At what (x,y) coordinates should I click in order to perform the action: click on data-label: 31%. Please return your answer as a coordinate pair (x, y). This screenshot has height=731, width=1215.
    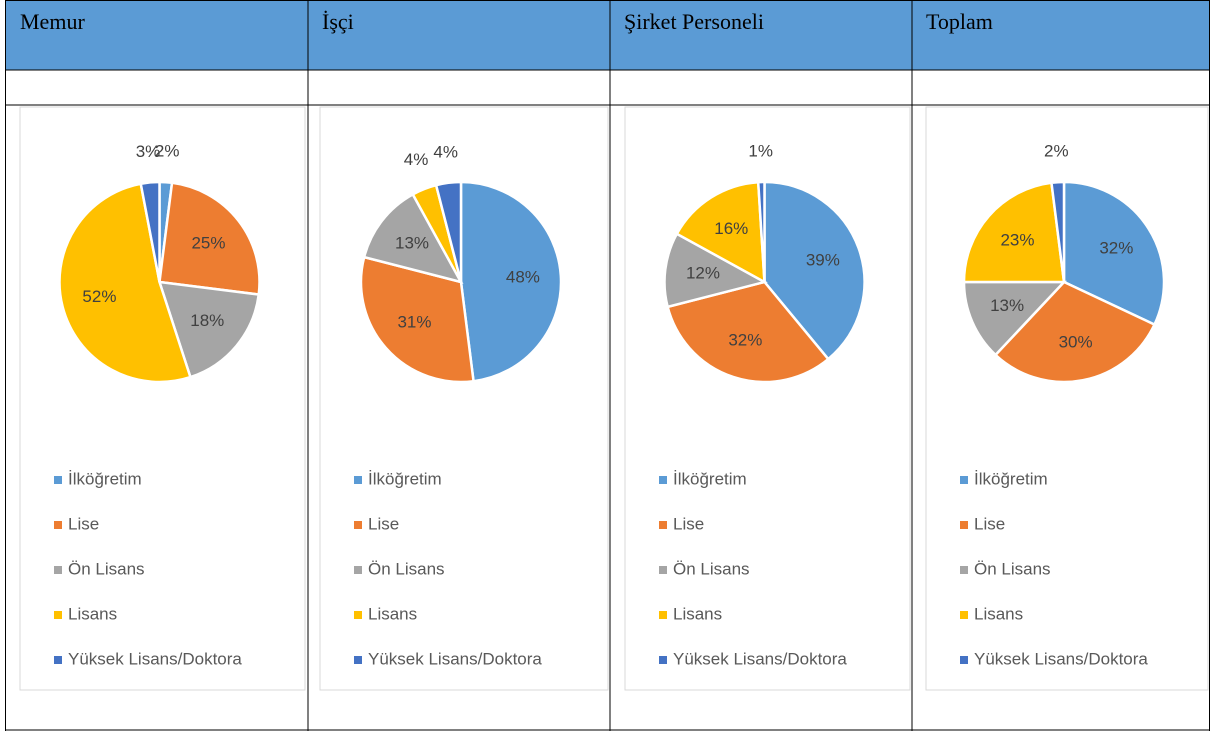
    Looking at the image, I should click on (414, 321).